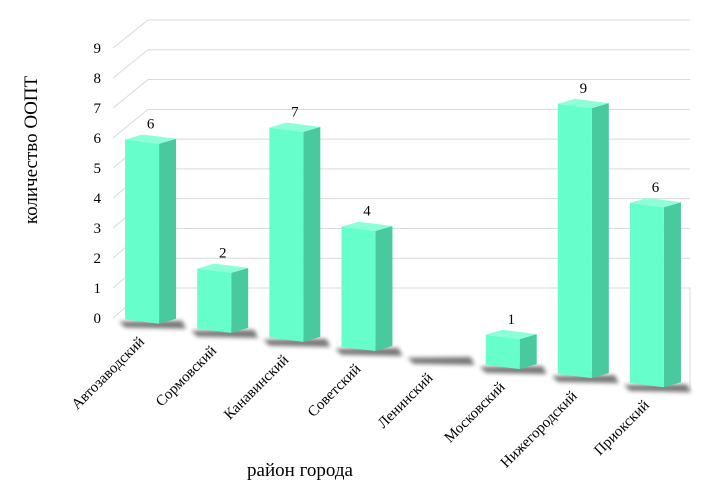 The width and height of the screenshot is (724, 501). Describe the element at coordinates (98, 79) in the screenshot. I see `y-tick-label: 8` at that location.